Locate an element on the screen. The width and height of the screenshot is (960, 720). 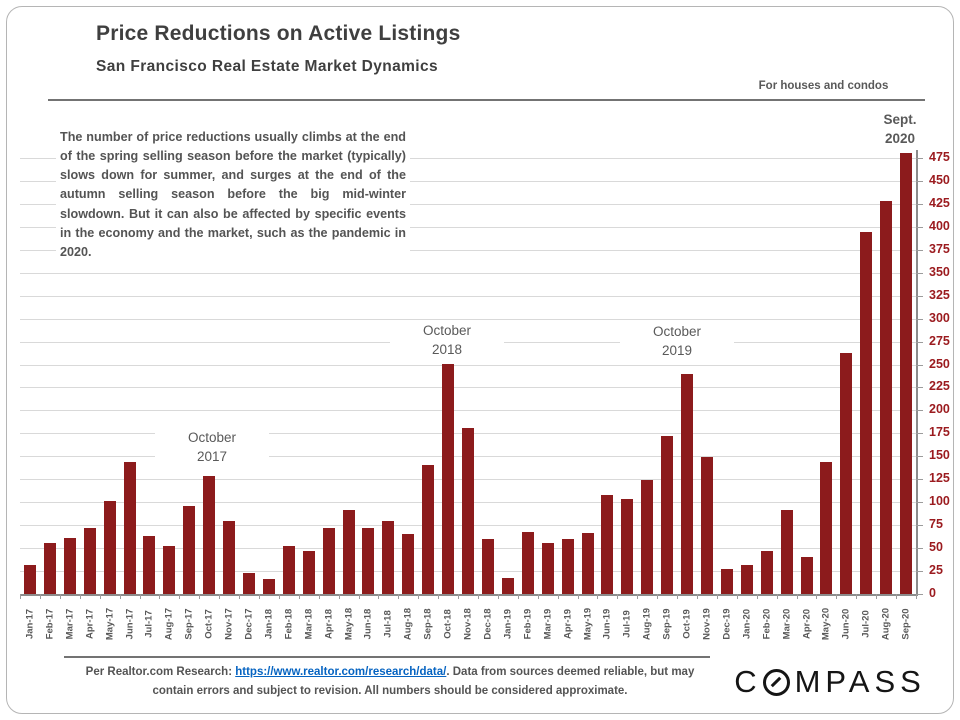
x-axis-label-Dec-18: Dec-18 is located at coordinates (488, 624).